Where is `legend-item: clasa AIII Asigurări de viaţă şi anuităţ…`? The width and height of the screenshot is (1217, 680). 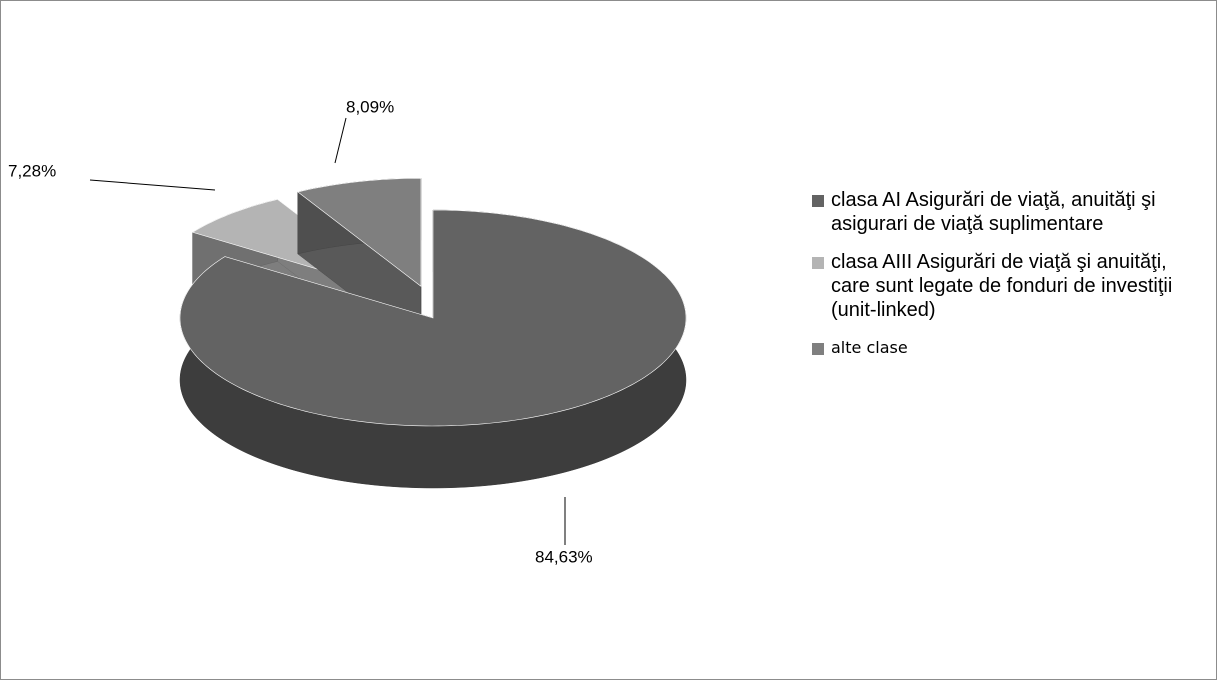
legend-item: clasa AIII Asigurări de viaţă şi anuităţ… is located at coordinates (1009, 286).